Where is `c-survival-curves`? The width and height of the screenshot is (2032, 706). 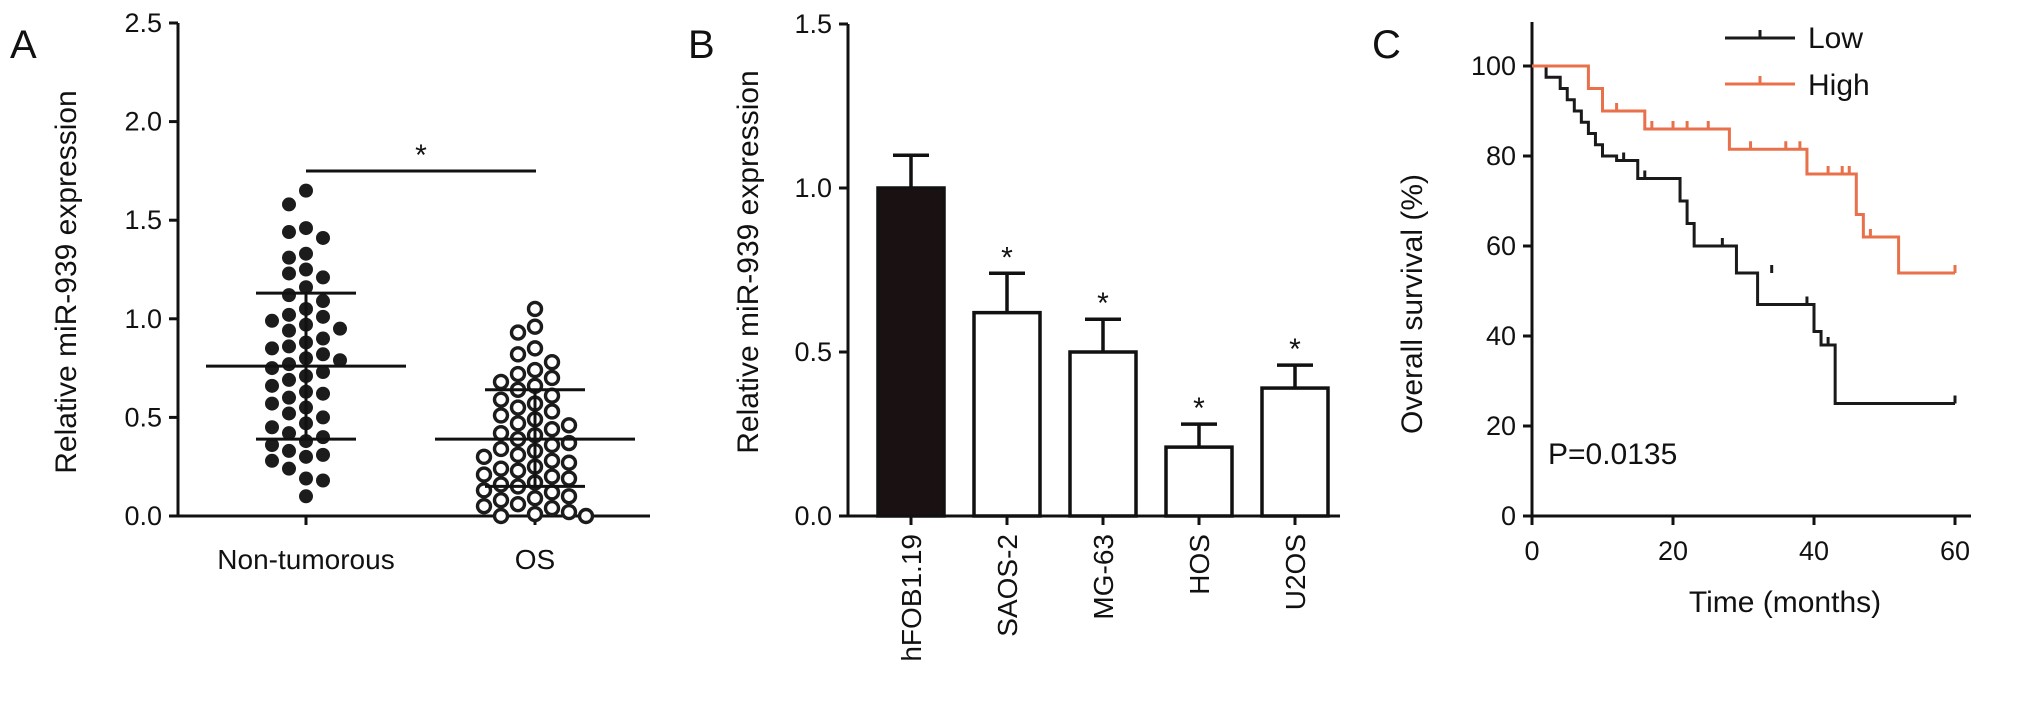
c-survival-curves is located at coordinates (1744, 234).